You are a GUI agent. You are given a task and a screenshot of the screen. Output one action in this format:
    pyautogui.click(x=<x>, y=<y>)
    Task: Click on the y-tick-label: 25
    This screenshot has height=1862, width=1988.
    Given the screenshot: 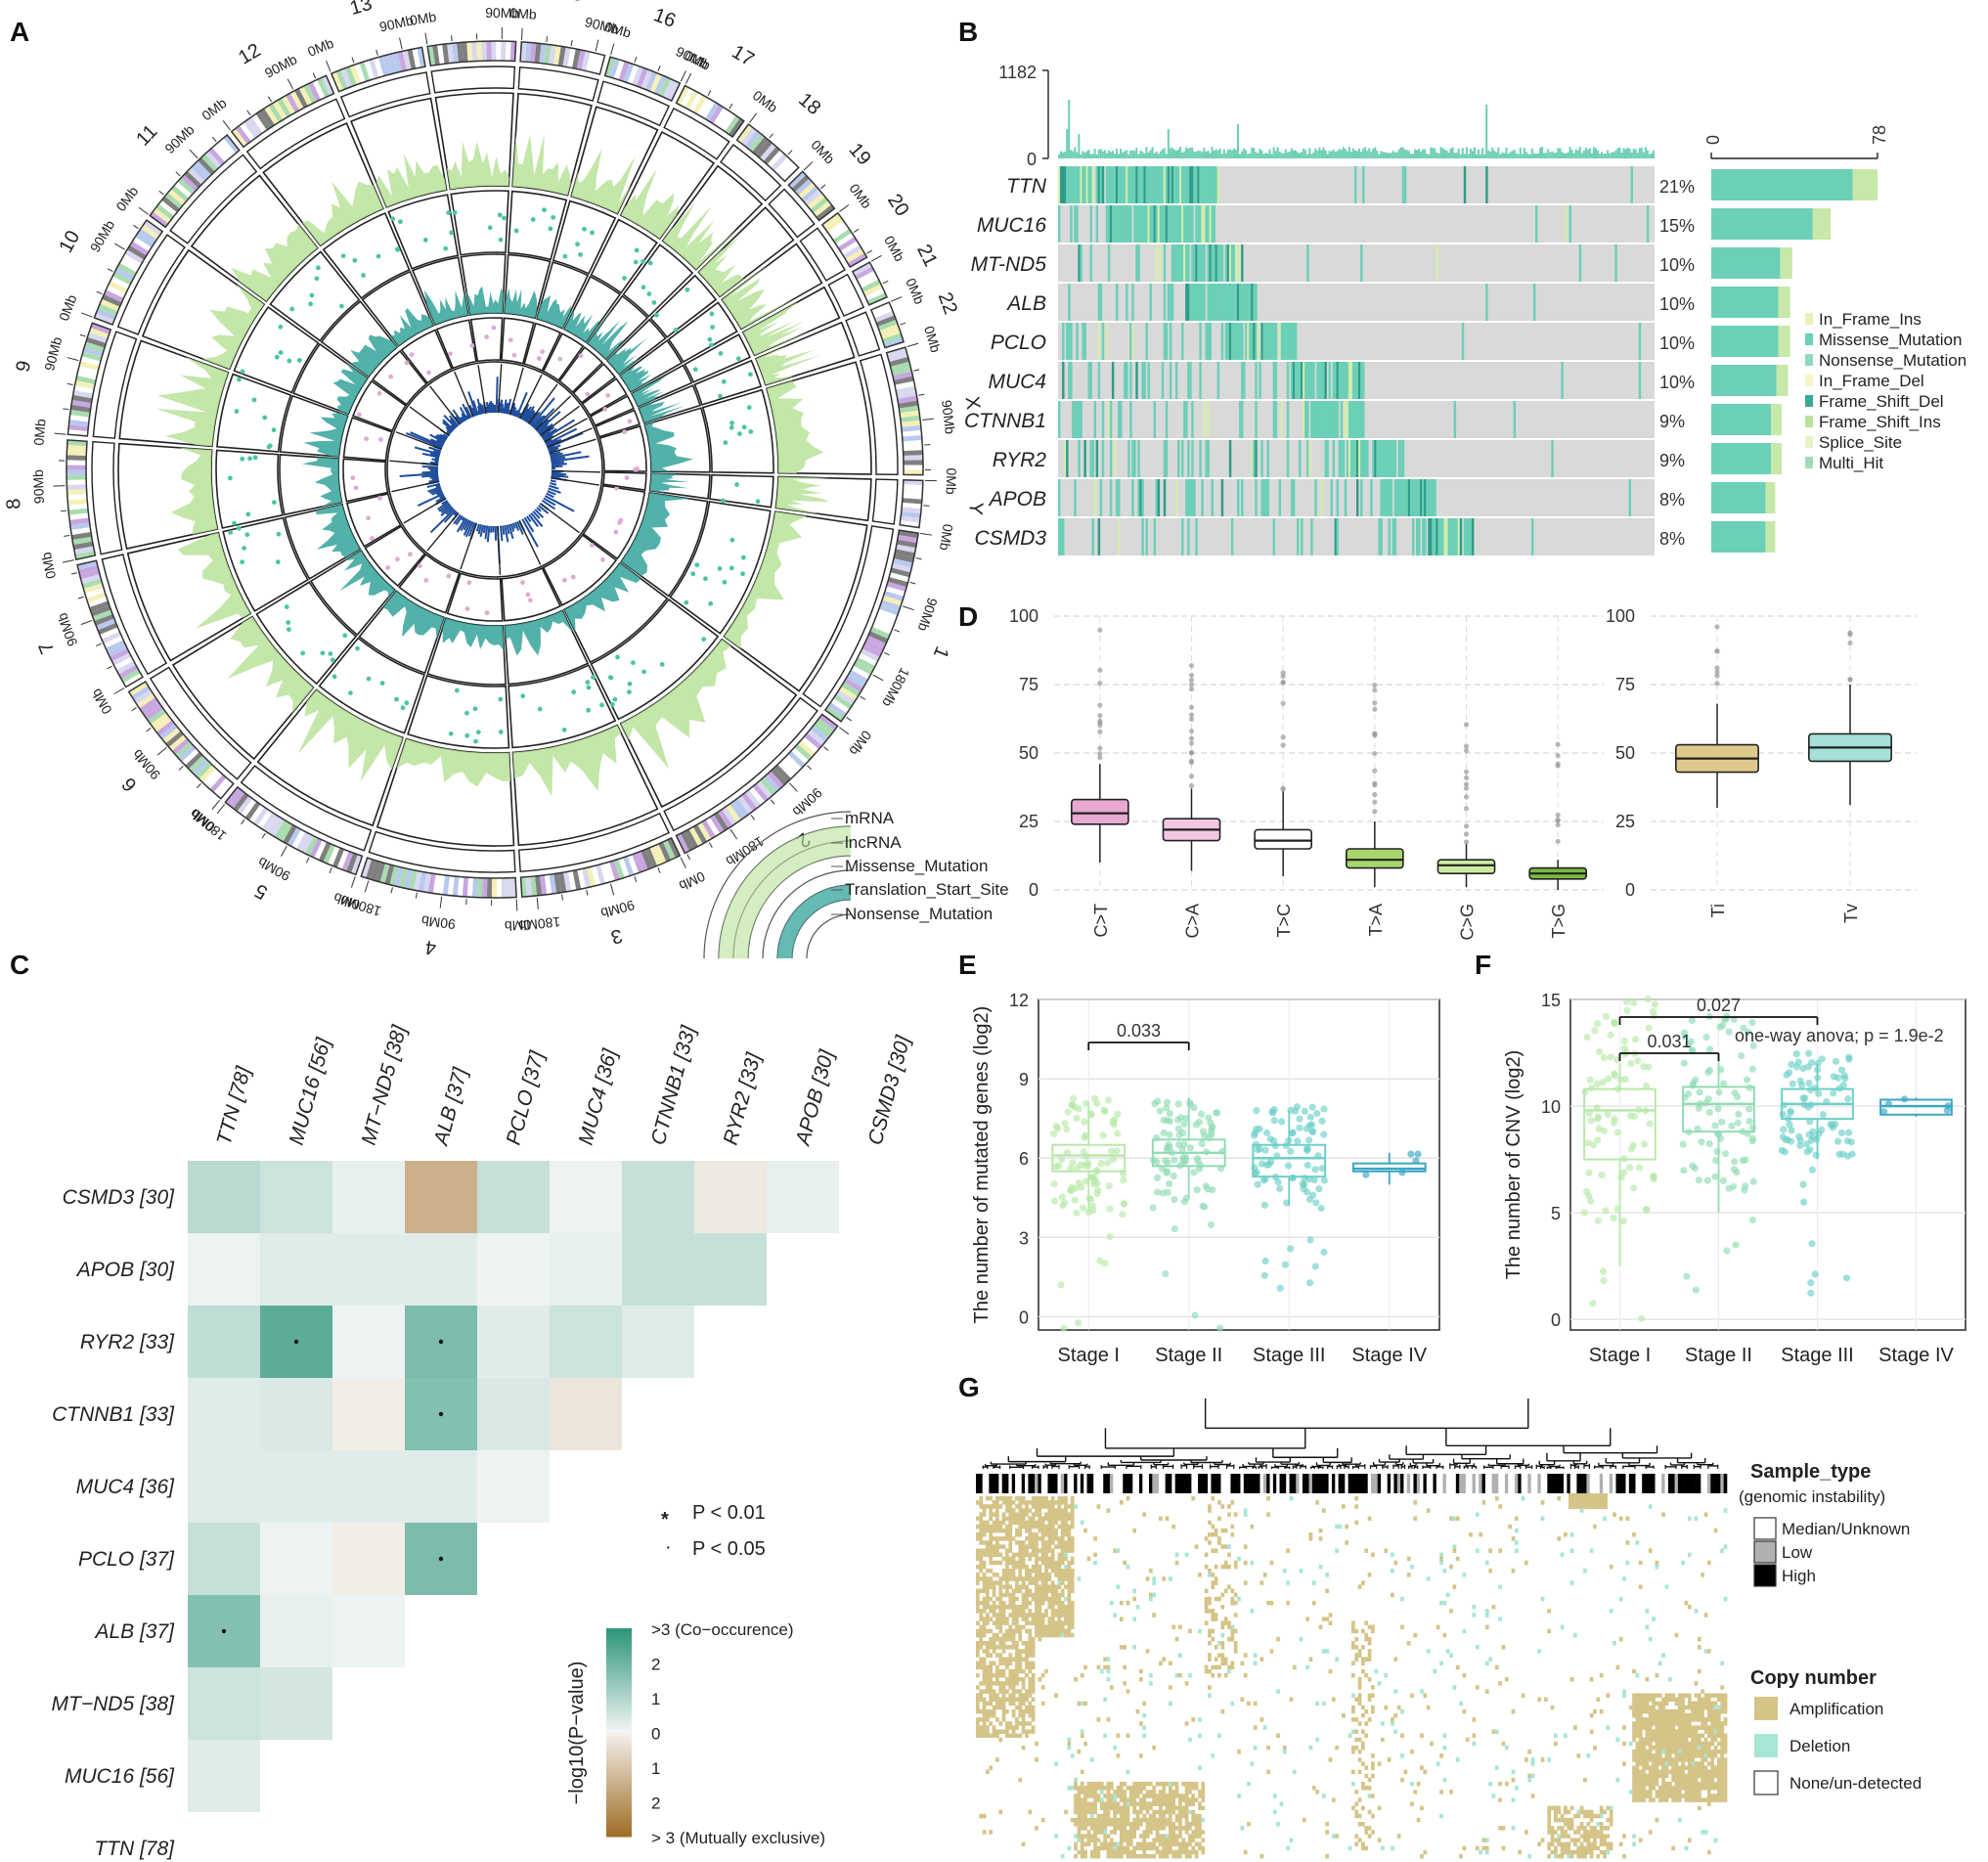 What is the action you would take?
    pyautogui.click(x=1028, y=821)
    